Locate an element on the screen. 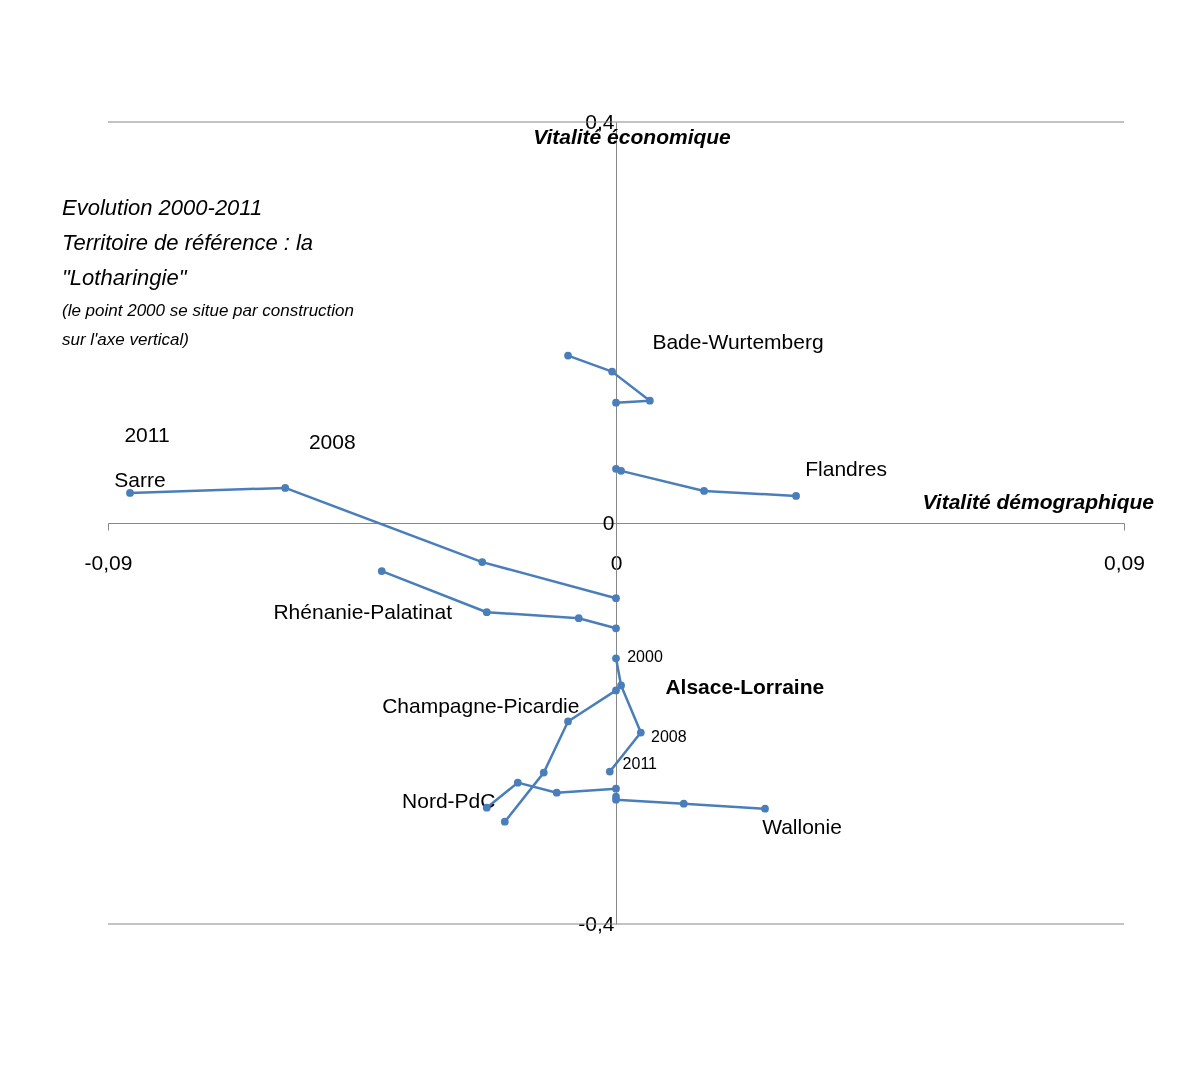 Image resolution: width=1191 pixels, height=1070 pixels. series-label: Bade-Wurtemberg is located at coordinates (738, 341).